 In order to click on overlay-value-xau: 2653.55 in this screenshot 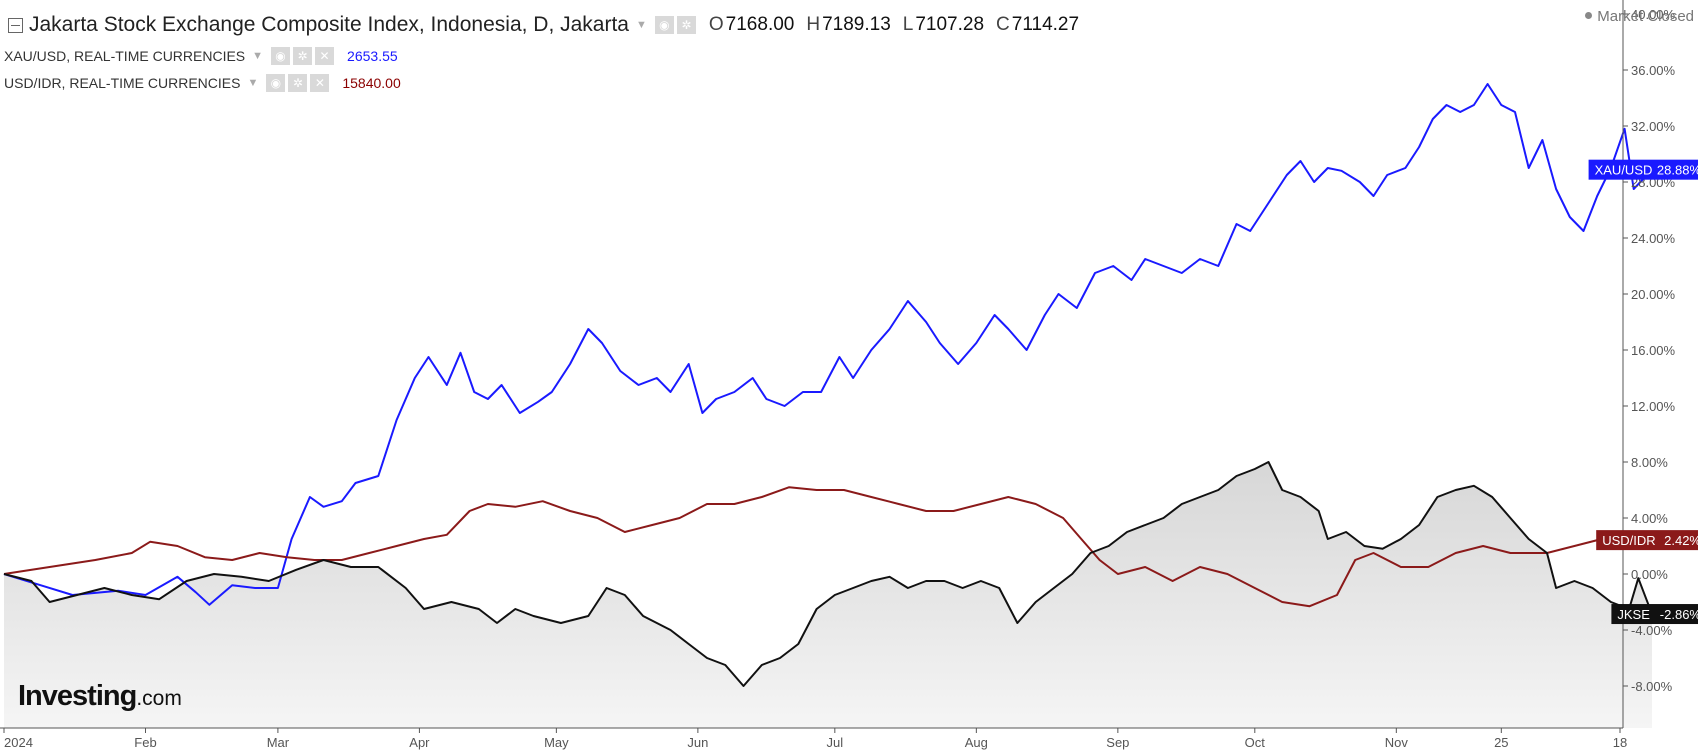, I will do `click(372, 55)`.